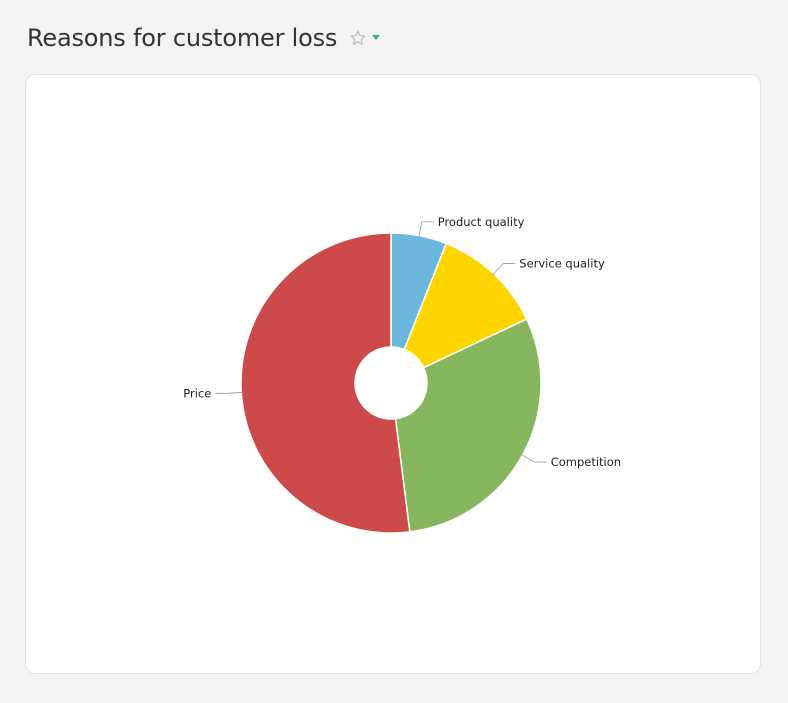 The image size is (788, 703). I want to click on page-header: Reasons for customer loss, so click(204, 38).